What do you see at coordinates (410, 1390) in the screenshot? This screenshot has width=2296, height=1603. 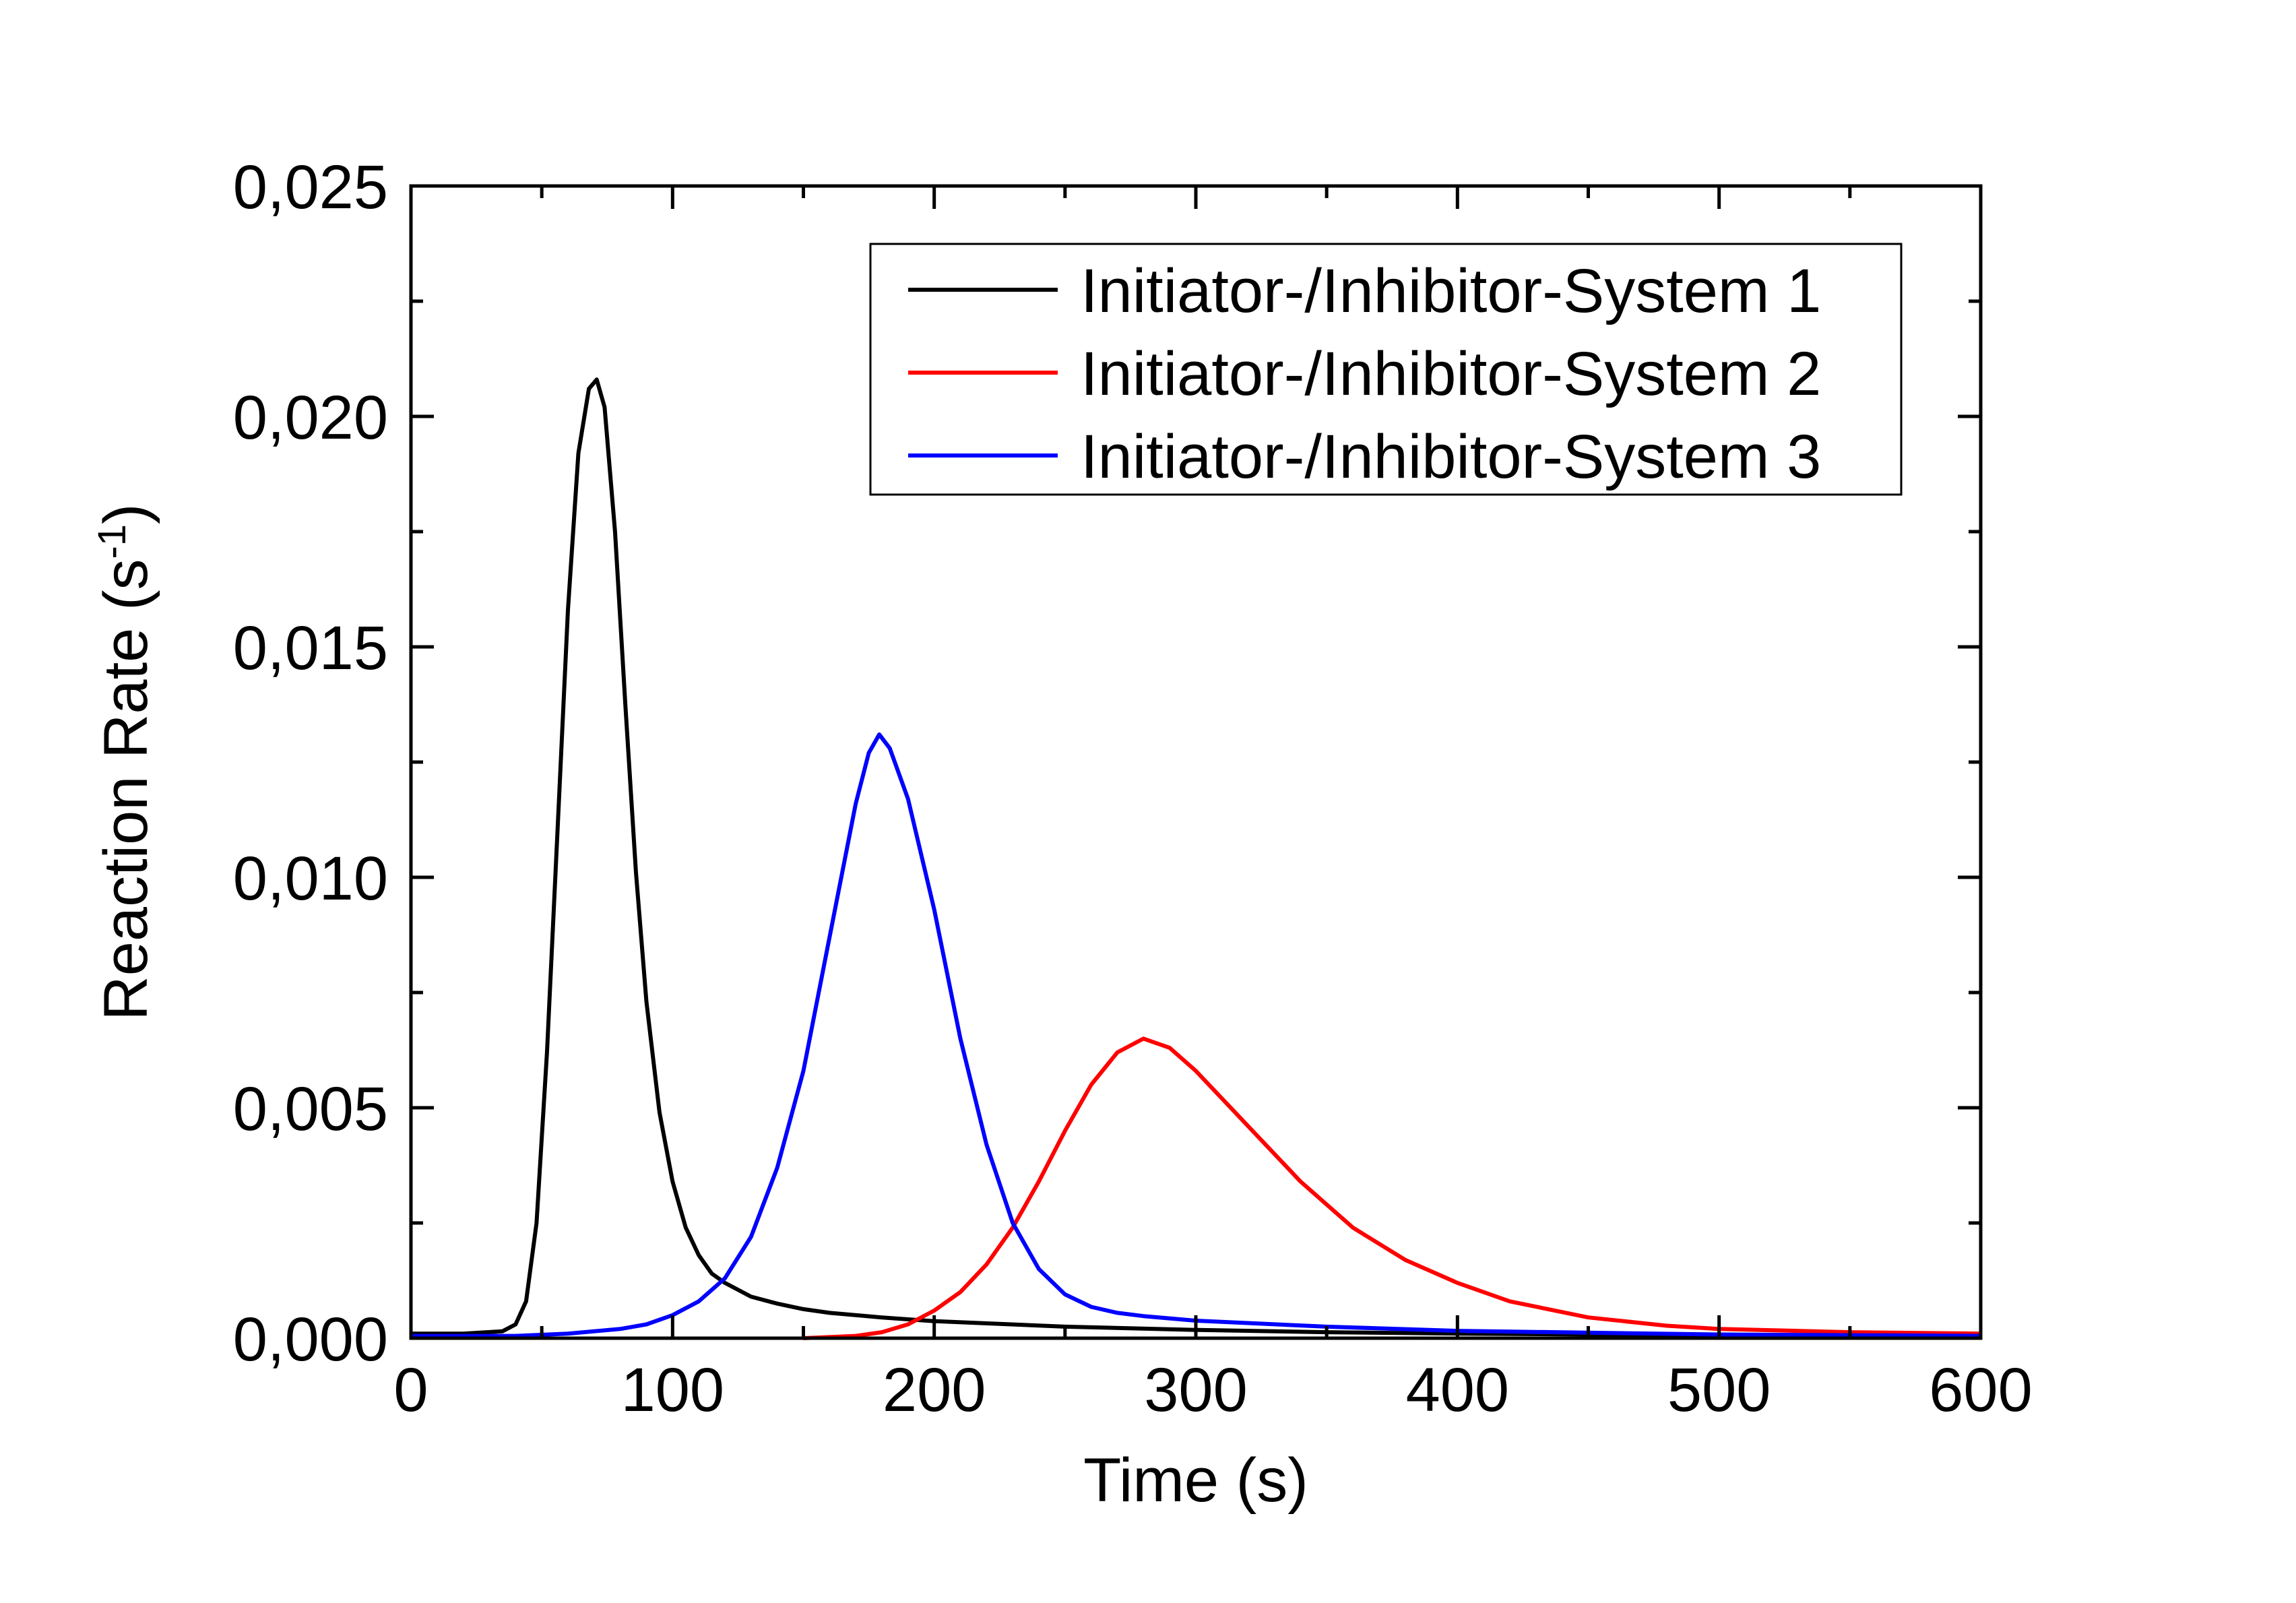 I see `x-tick-label: 0` at bounding box center [410, 1390].